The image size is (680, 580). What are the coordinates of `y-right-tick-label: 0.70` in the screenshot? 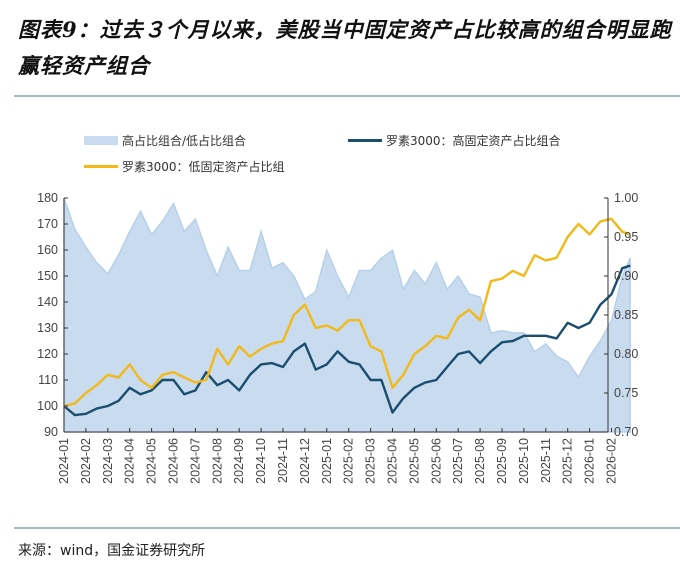 It's located at (626, 432).